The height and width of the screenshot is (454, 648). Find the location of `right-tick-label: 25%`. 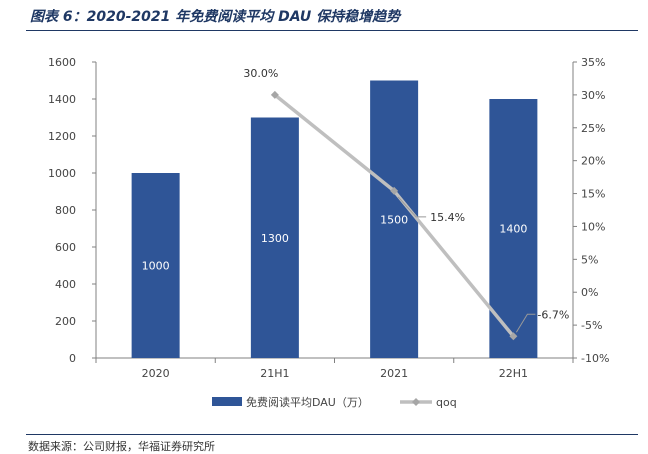

right-tick-label: 25% is located at coordinates (593, 128).